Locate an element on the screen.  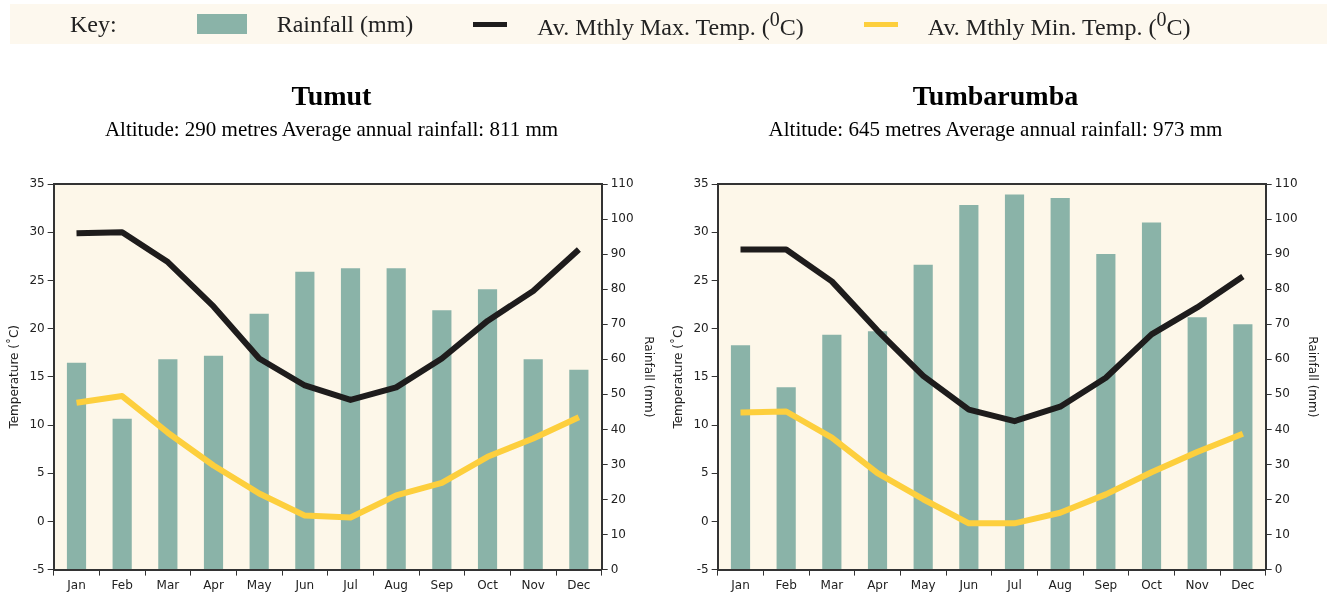
y-tick-label: 30 is located at coordinates (37, 231).